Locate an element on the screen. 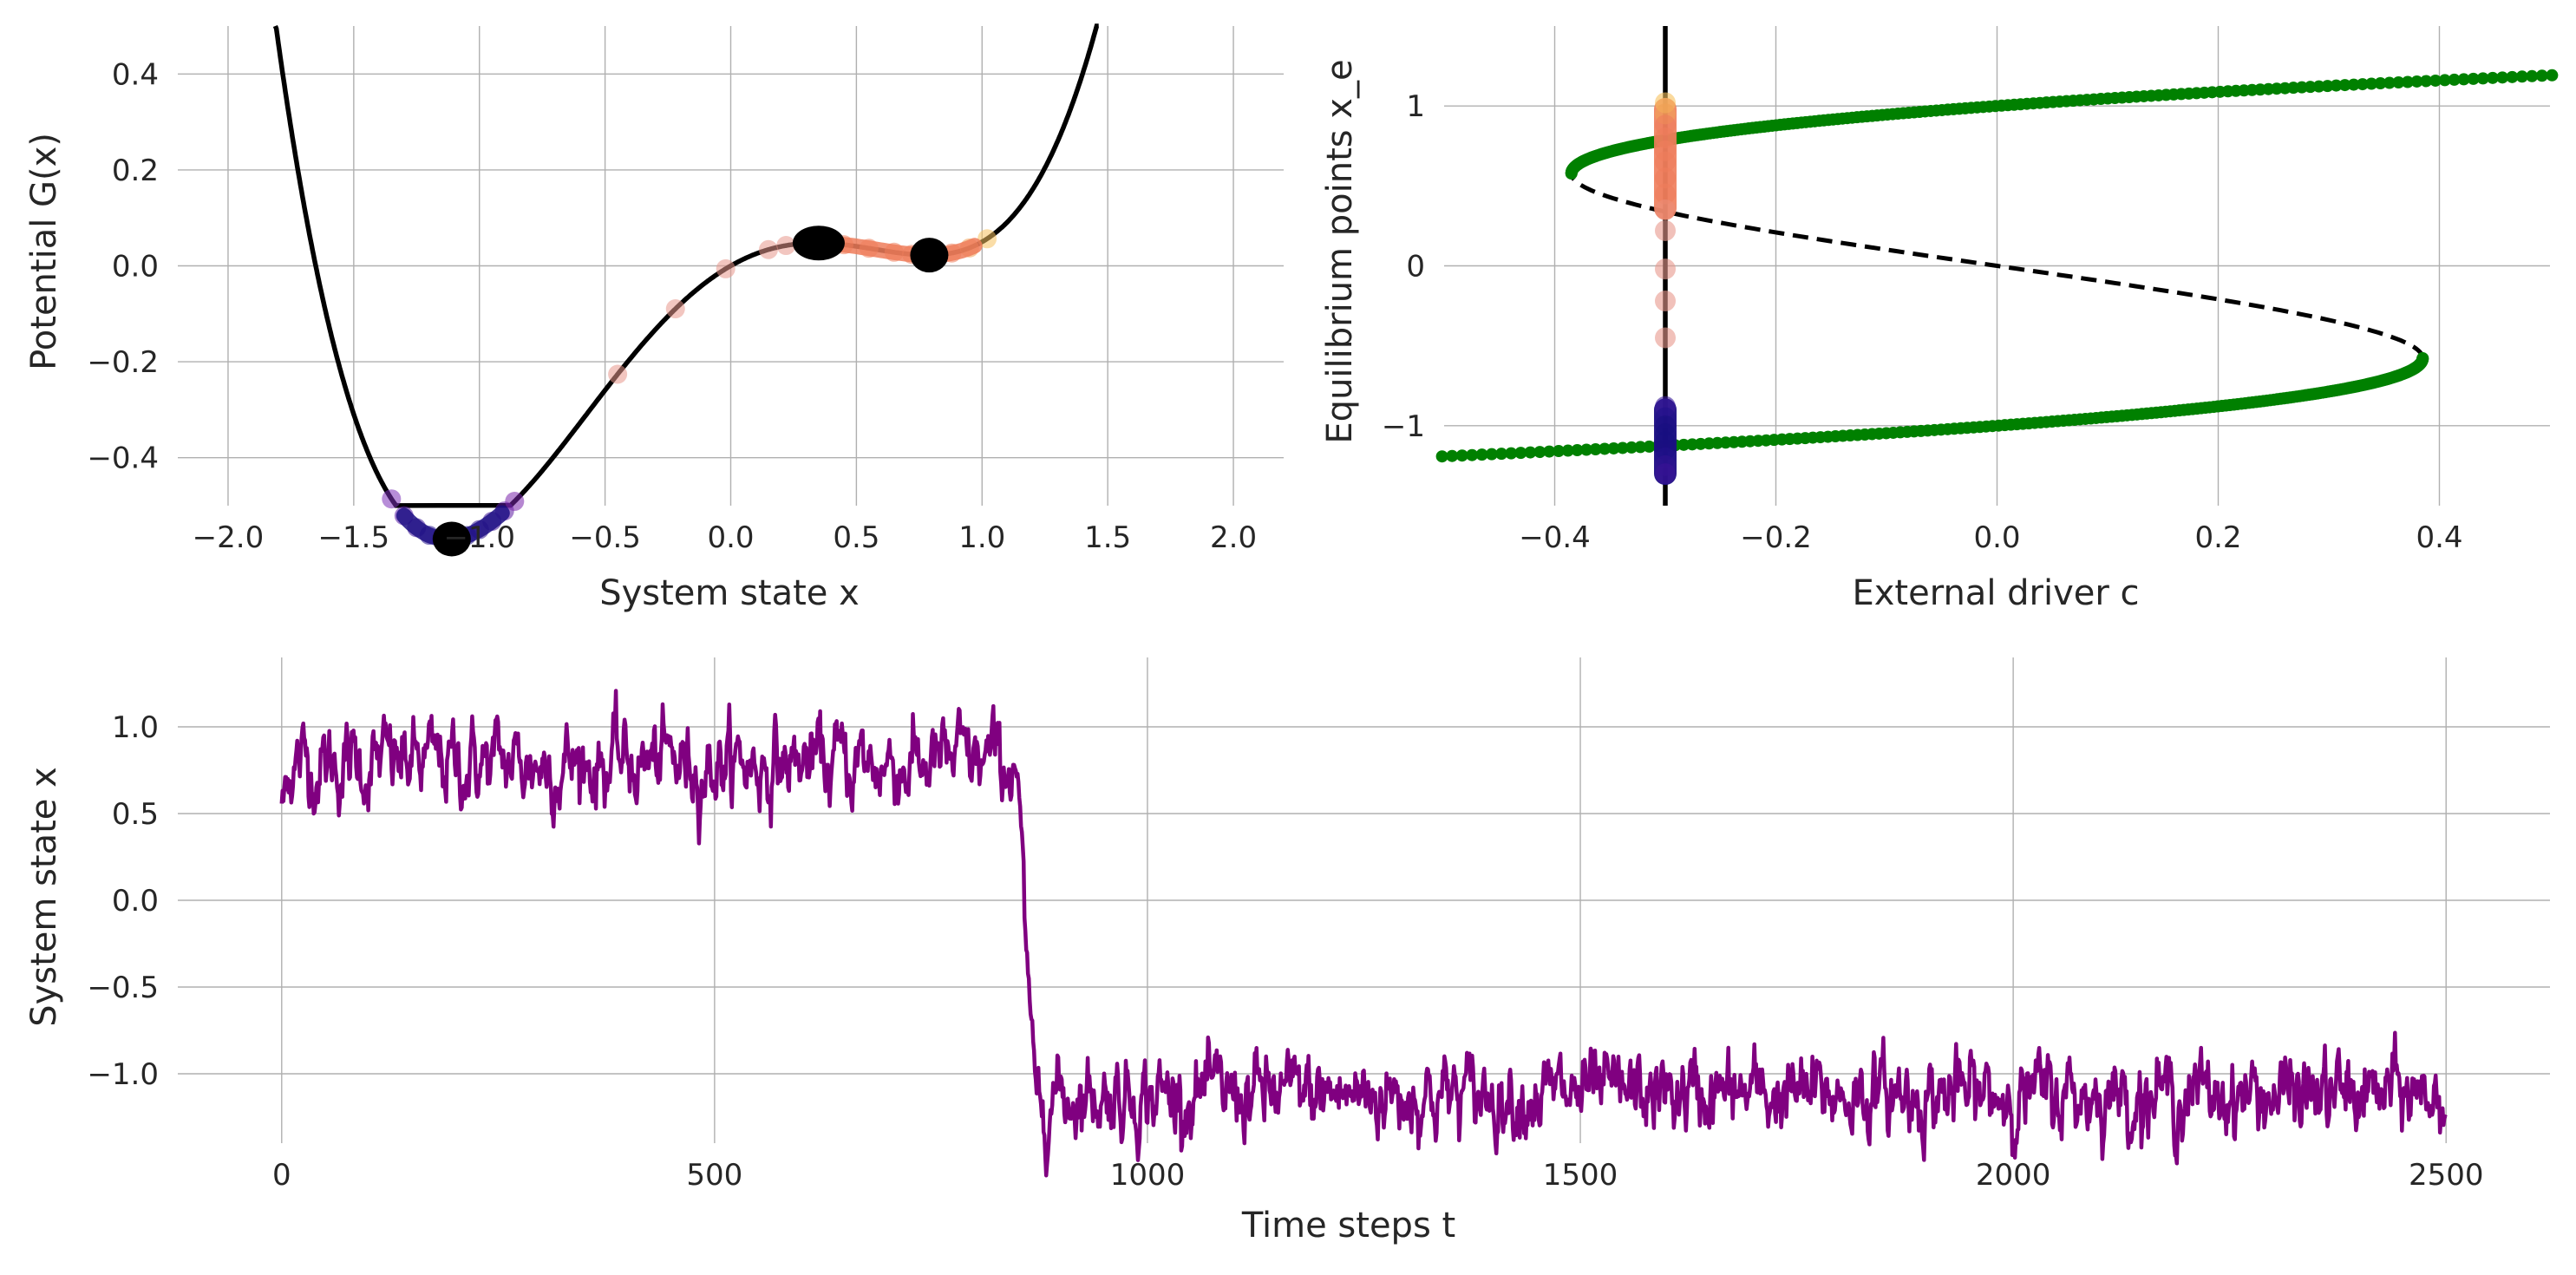 This screenshot has height=1275, width=2576. potential-x-tick-label: −1.5 is located at coordinates (354, 537).